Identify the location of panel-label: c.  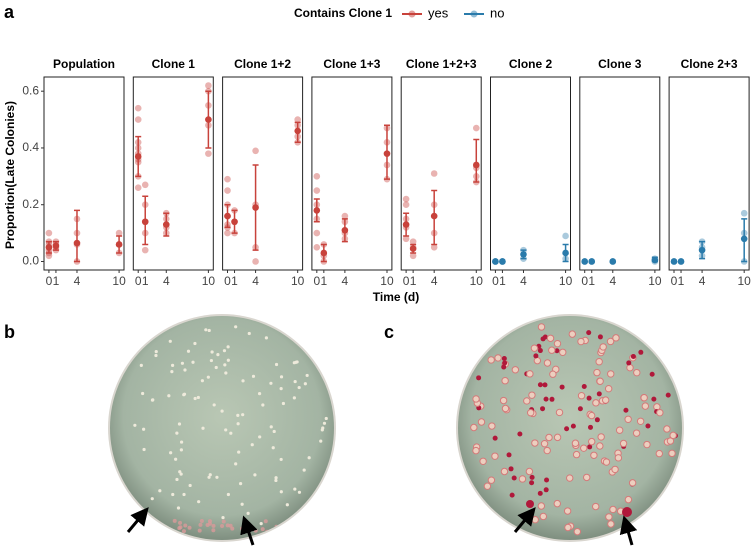
(389, 332).